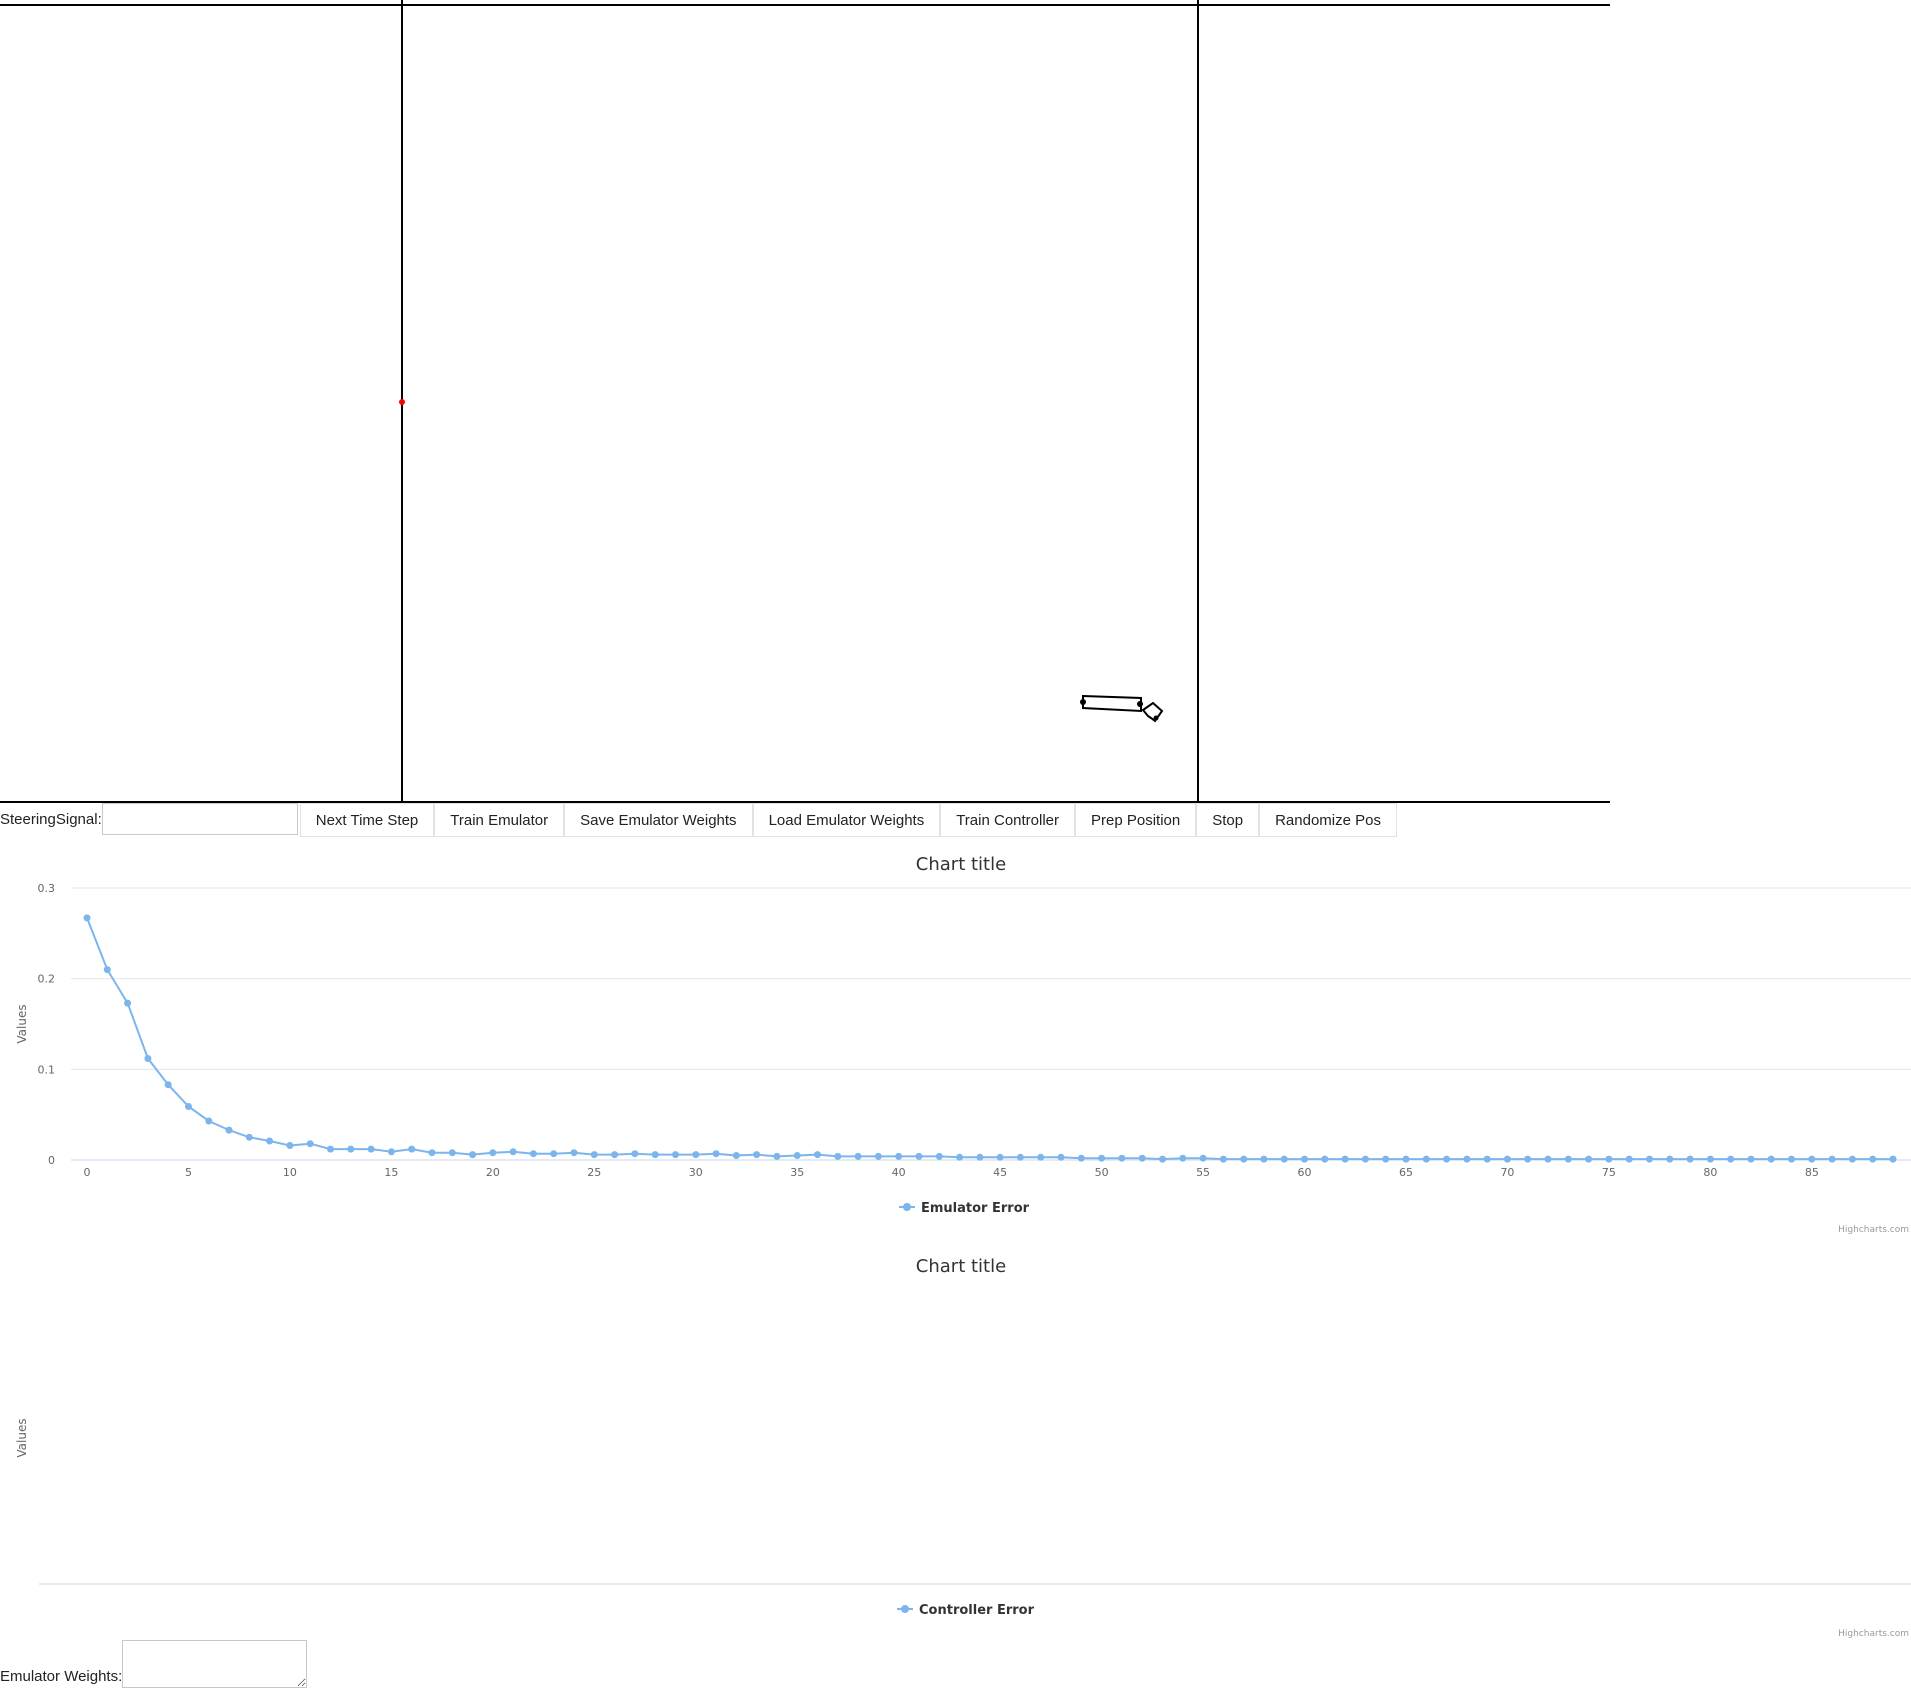 This screenshot has width=1911, height=1688. I want to click on legend-item-emulator-error: Emulator Error, so click(975, 1208).